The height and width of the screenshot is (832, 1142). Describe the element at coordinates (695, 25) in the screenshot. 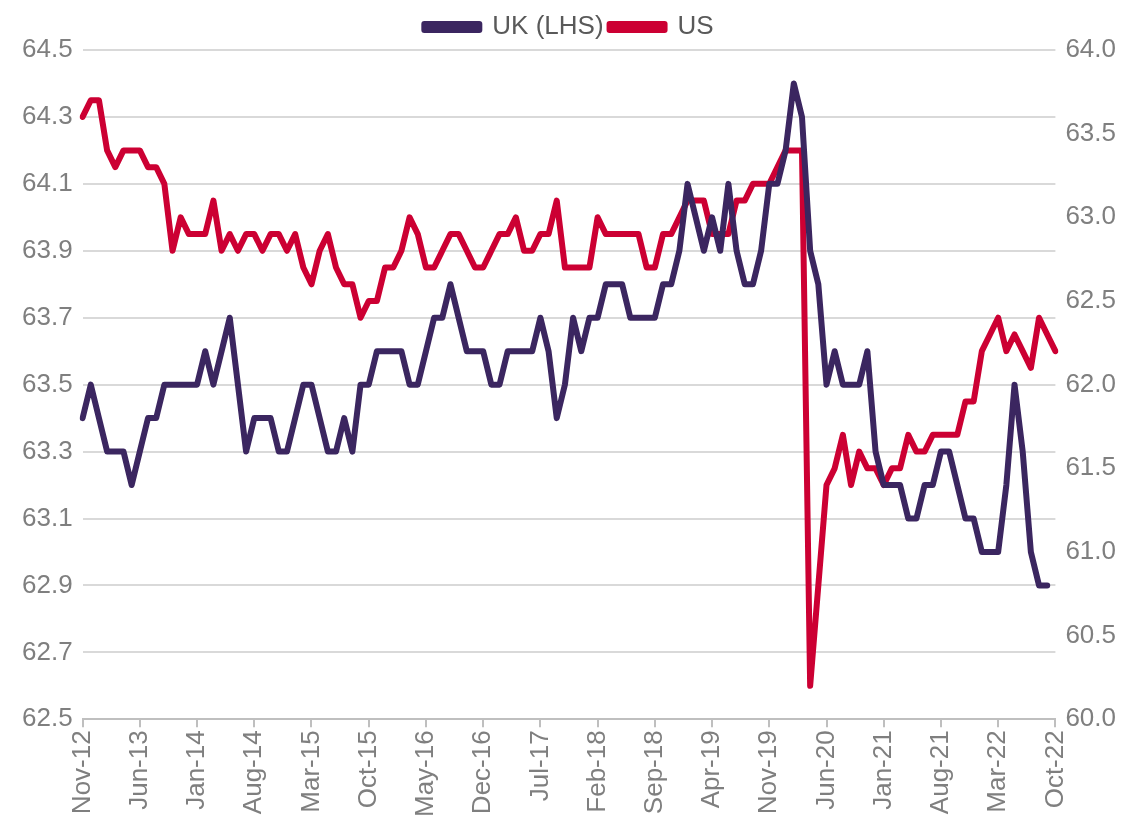

I see `legend-label: US` at that location.